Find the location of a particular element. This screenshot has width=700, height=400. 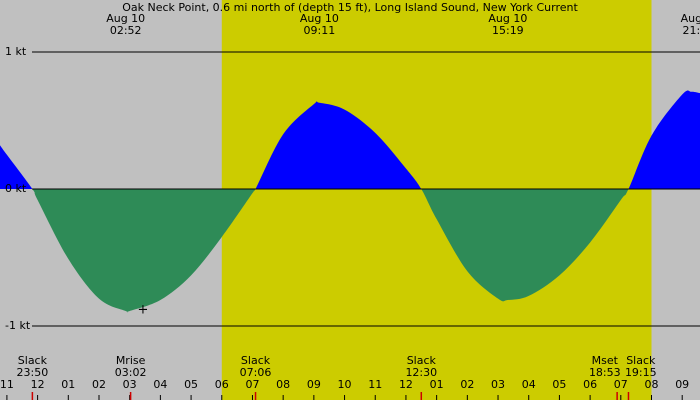

x-tick-label: 10 is located at coordinates (345, 384).